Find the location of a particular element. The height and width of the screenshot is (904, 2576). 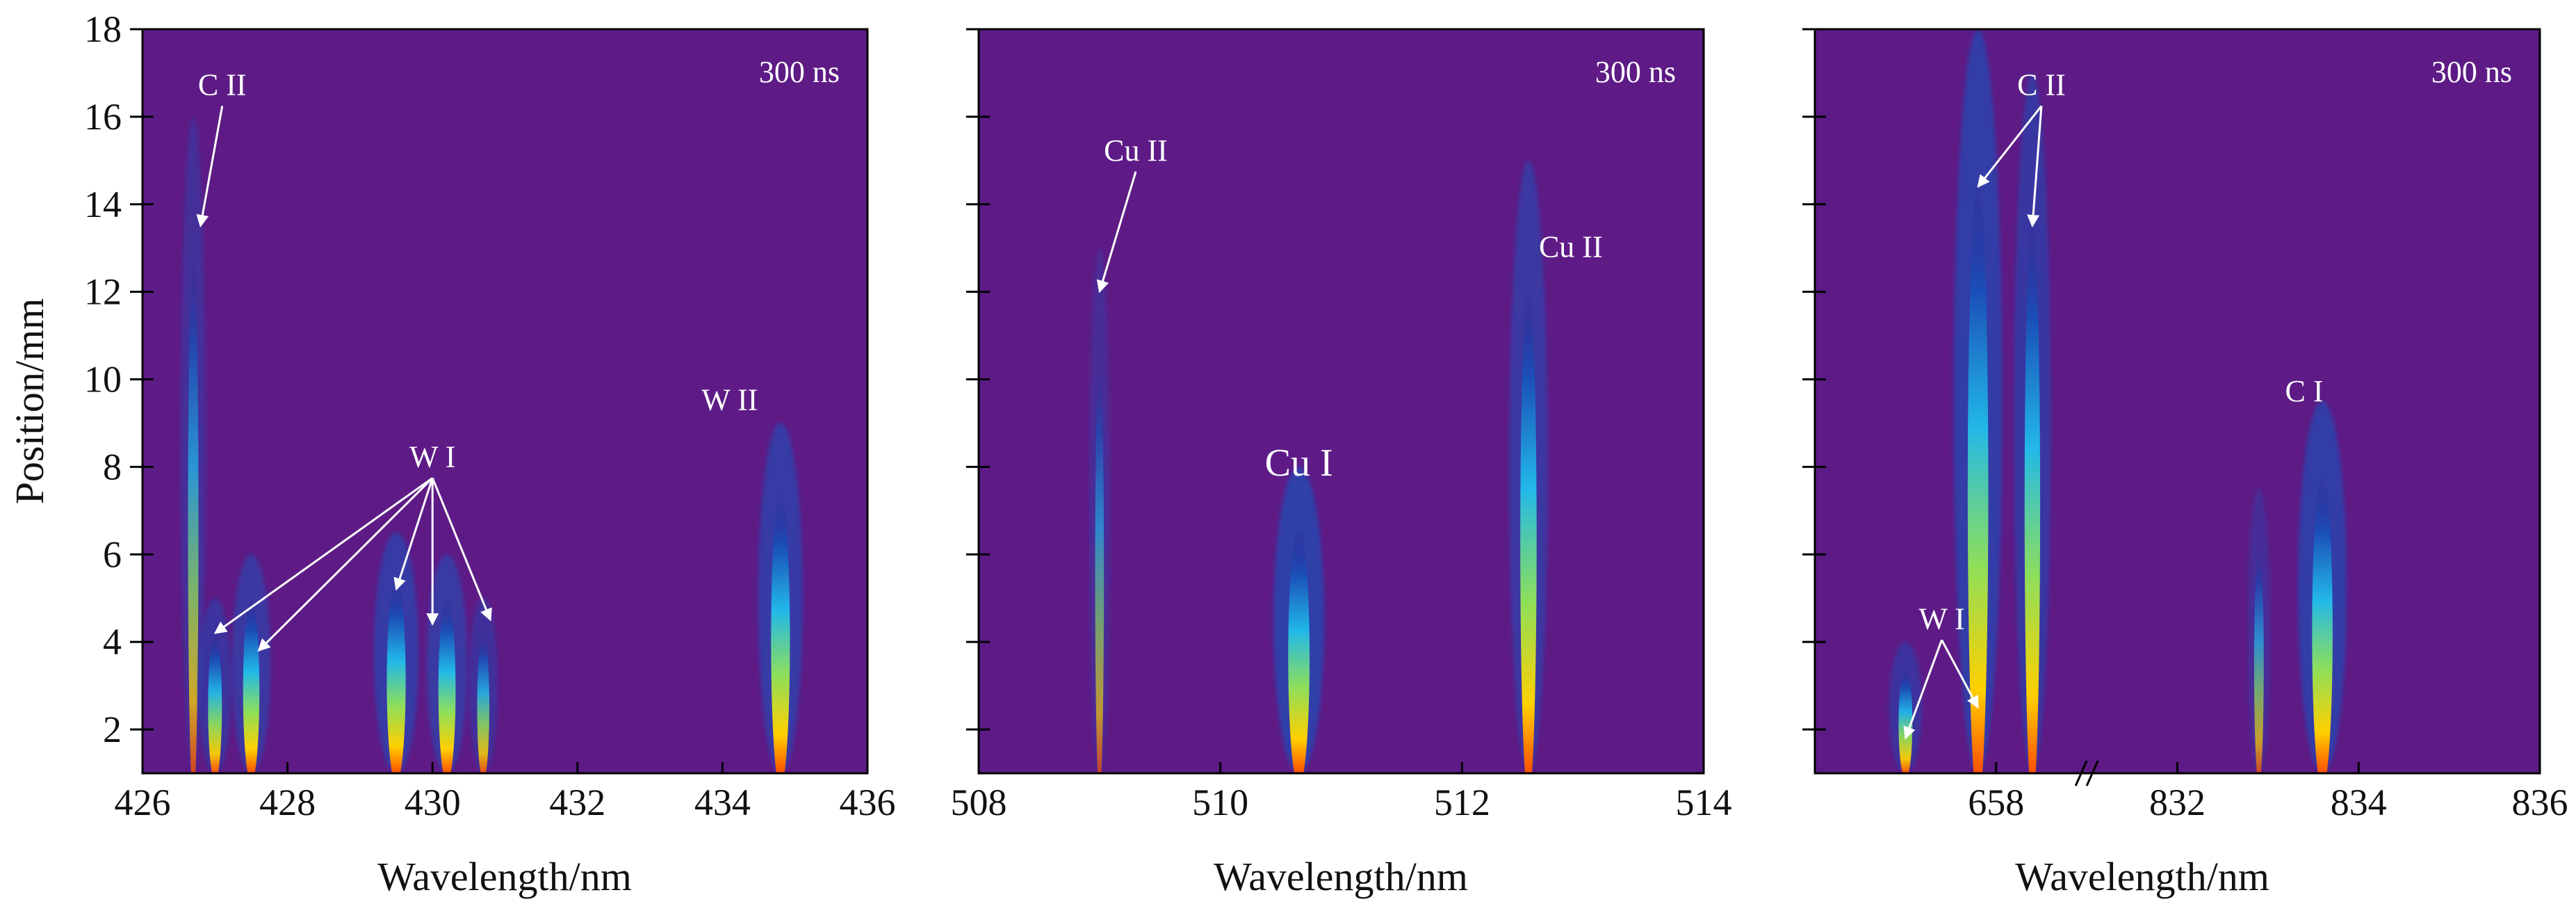

y-tick-label: 4 is located at coordinates (112, 642).